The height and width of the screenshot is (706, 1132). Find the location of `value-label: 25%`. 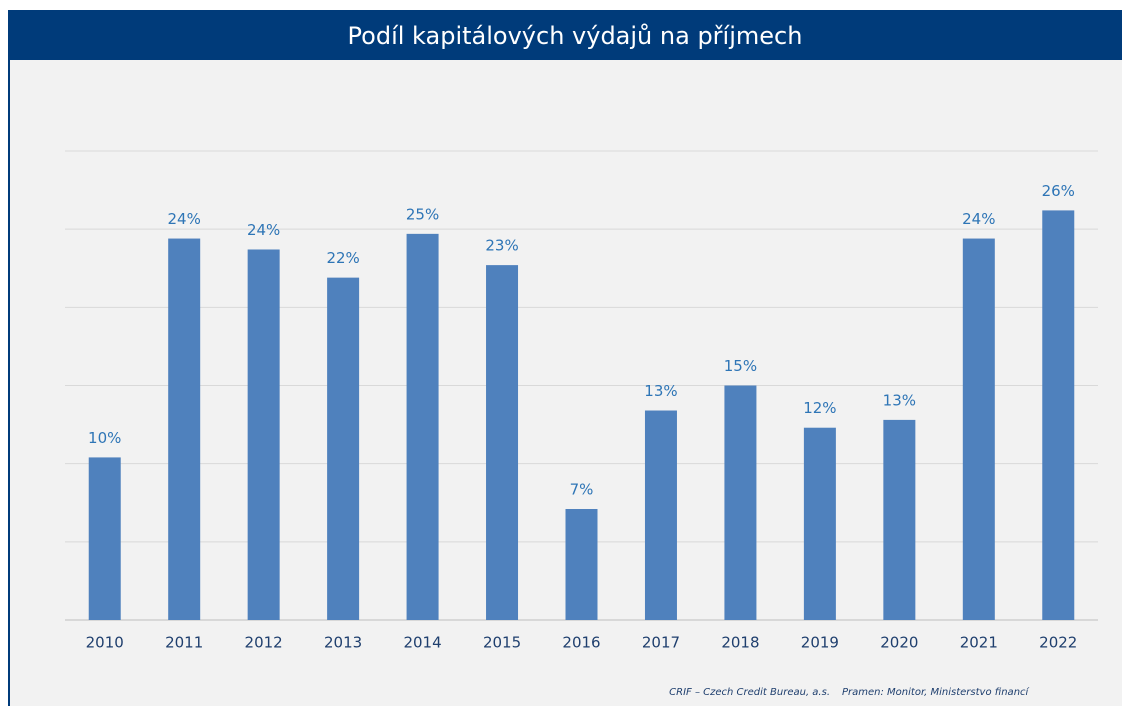

value-label: 25% is located at coordinates (422, 214).